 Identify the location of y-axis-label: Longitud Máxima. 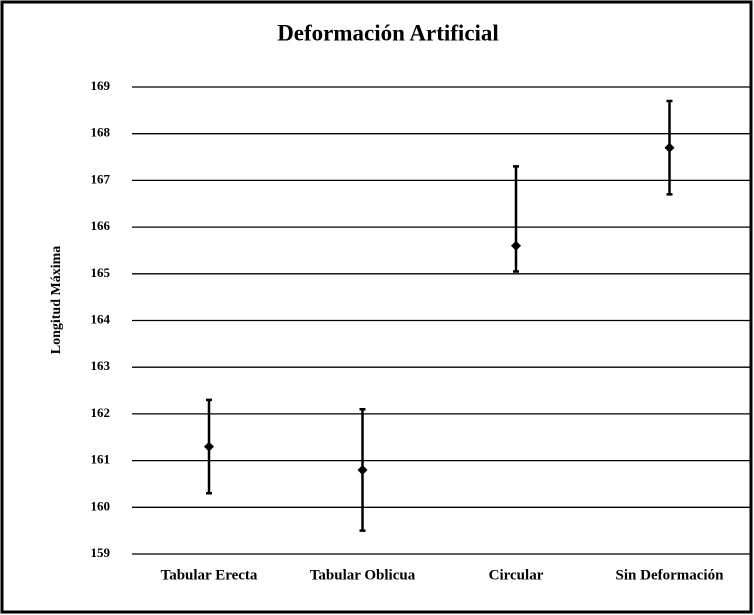
(56, 300).